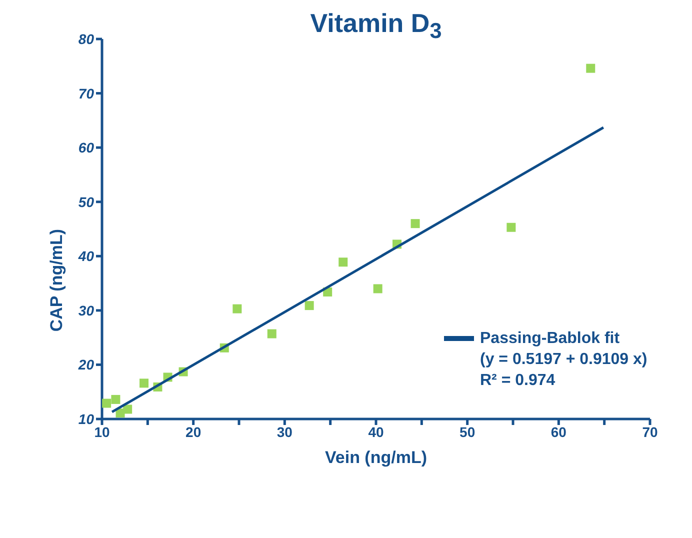 Image resolution: width=692 pixels, height=538 pixels. Describe the element at coordinates (550, 339) in the screenshot. I see `legend-label: Passing-Bablok fit` at that location.